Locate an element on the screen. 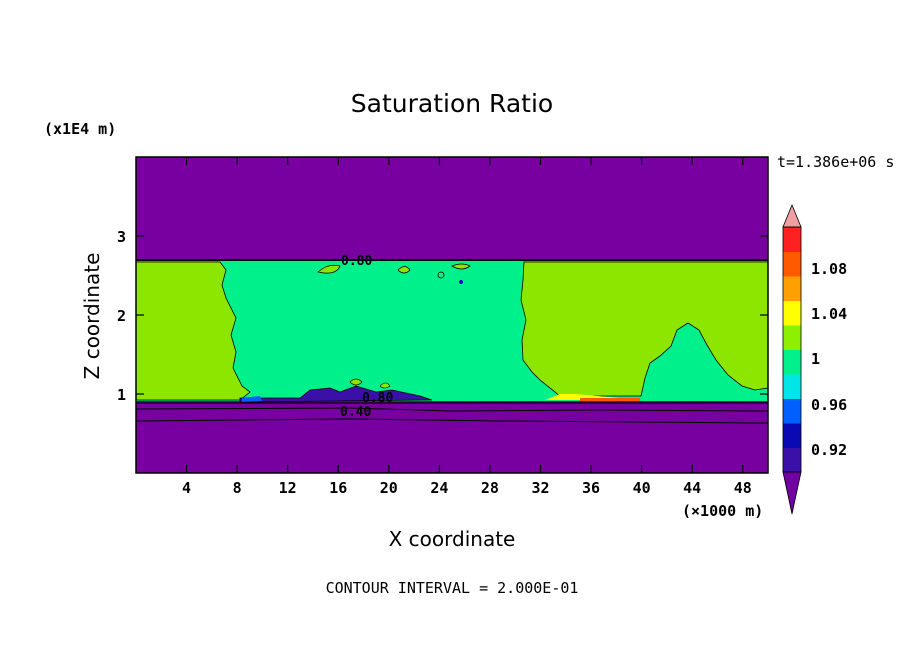 The image size is (904, 654). colorbar-frame is located at coordinates (792, 349).